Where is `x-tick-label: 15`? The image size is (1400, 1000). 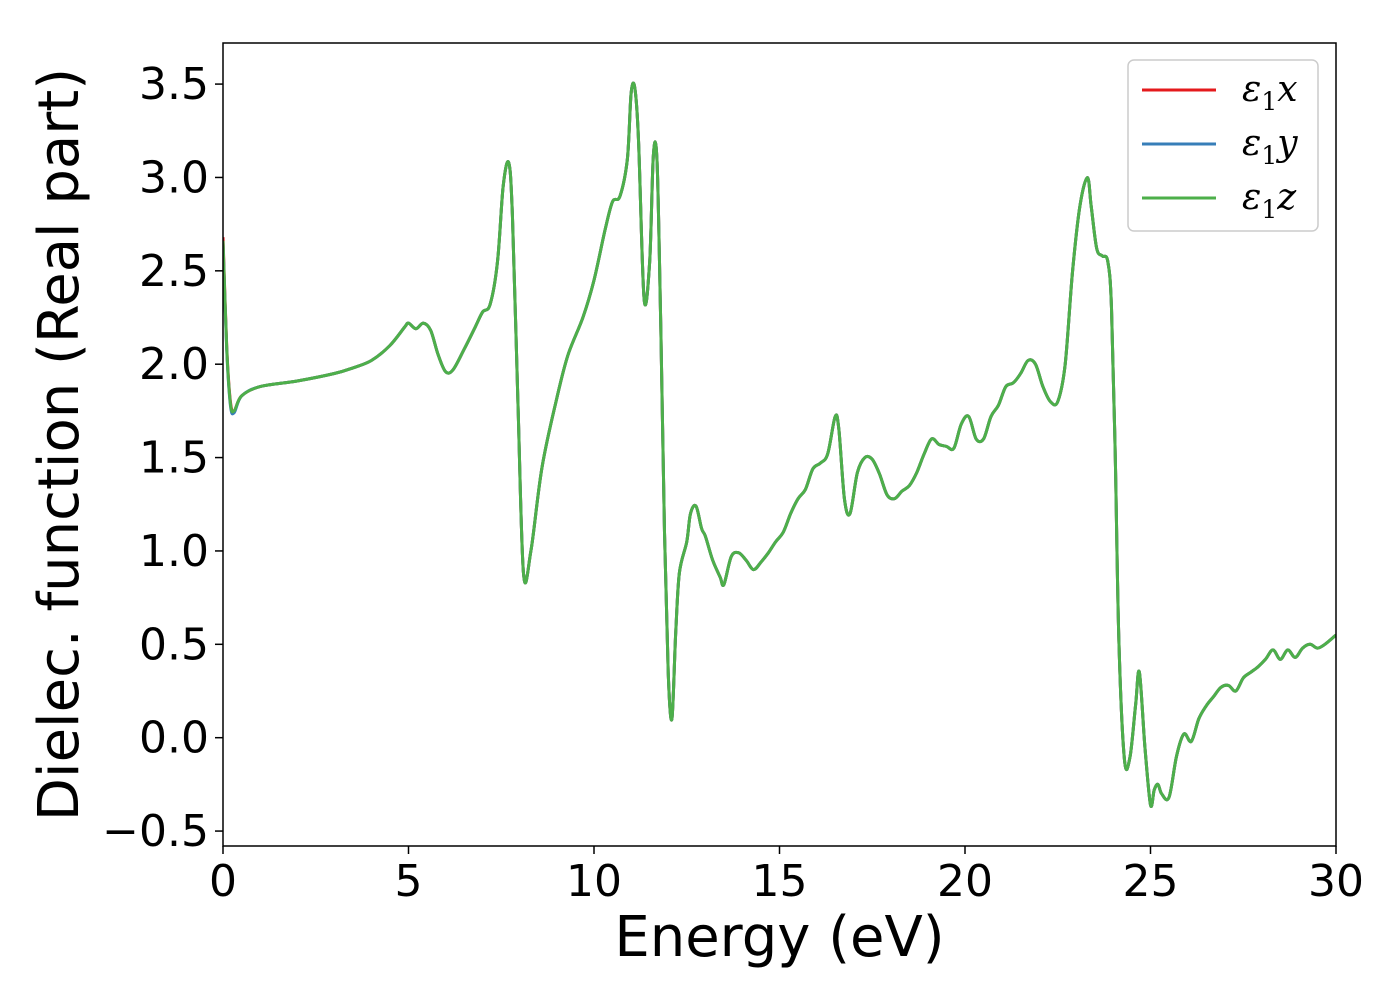
x-tick-label: 15 is located at coordinates (780, 881).